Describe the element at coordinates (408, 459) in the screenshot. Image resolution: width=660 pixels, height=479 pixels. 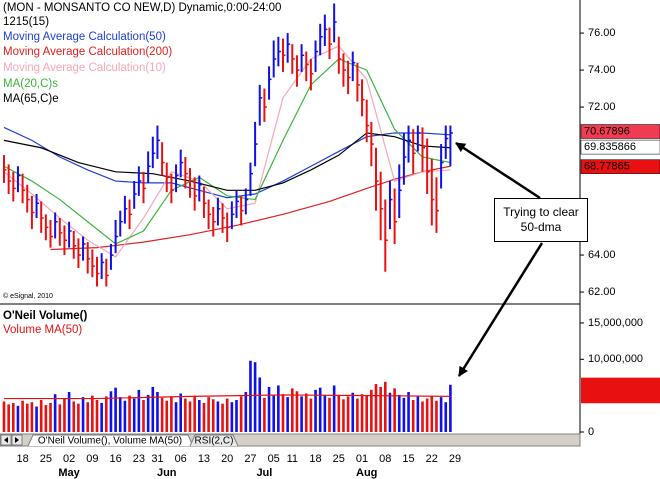
I see `x-tick-label: 15` at that location.